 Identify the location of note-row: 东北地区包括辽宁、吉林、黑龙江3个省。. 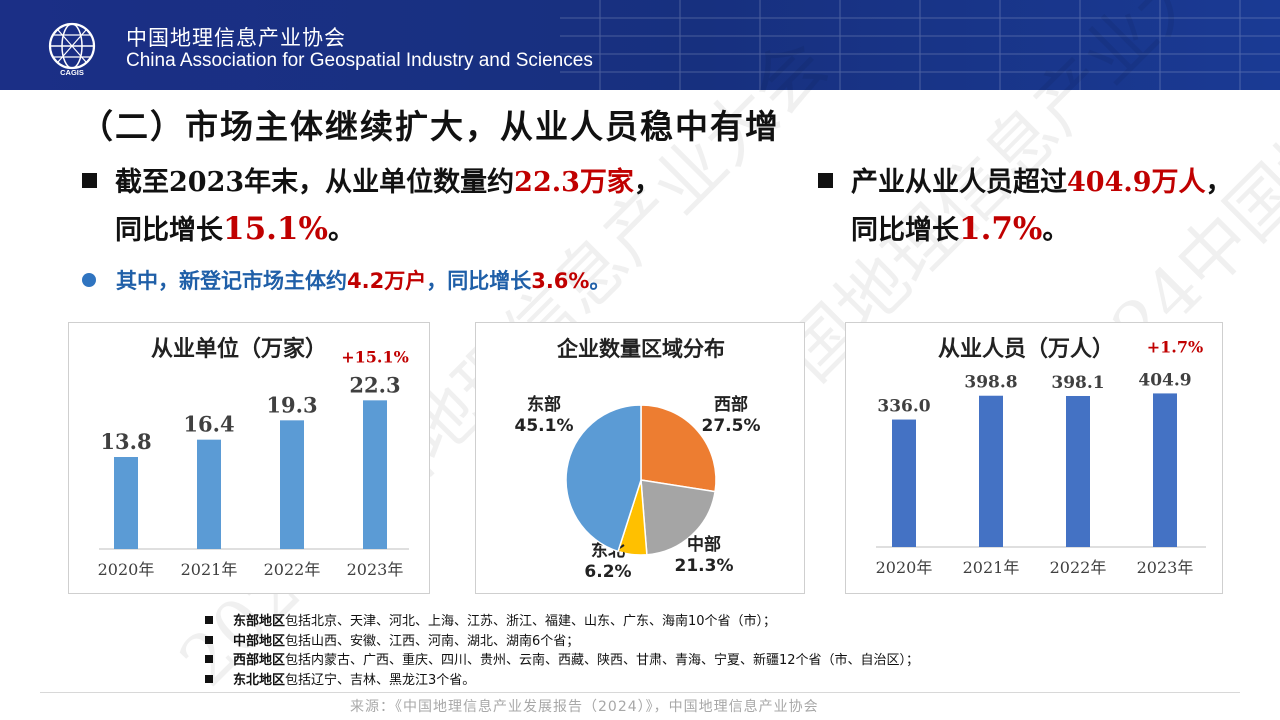
(562, 681).